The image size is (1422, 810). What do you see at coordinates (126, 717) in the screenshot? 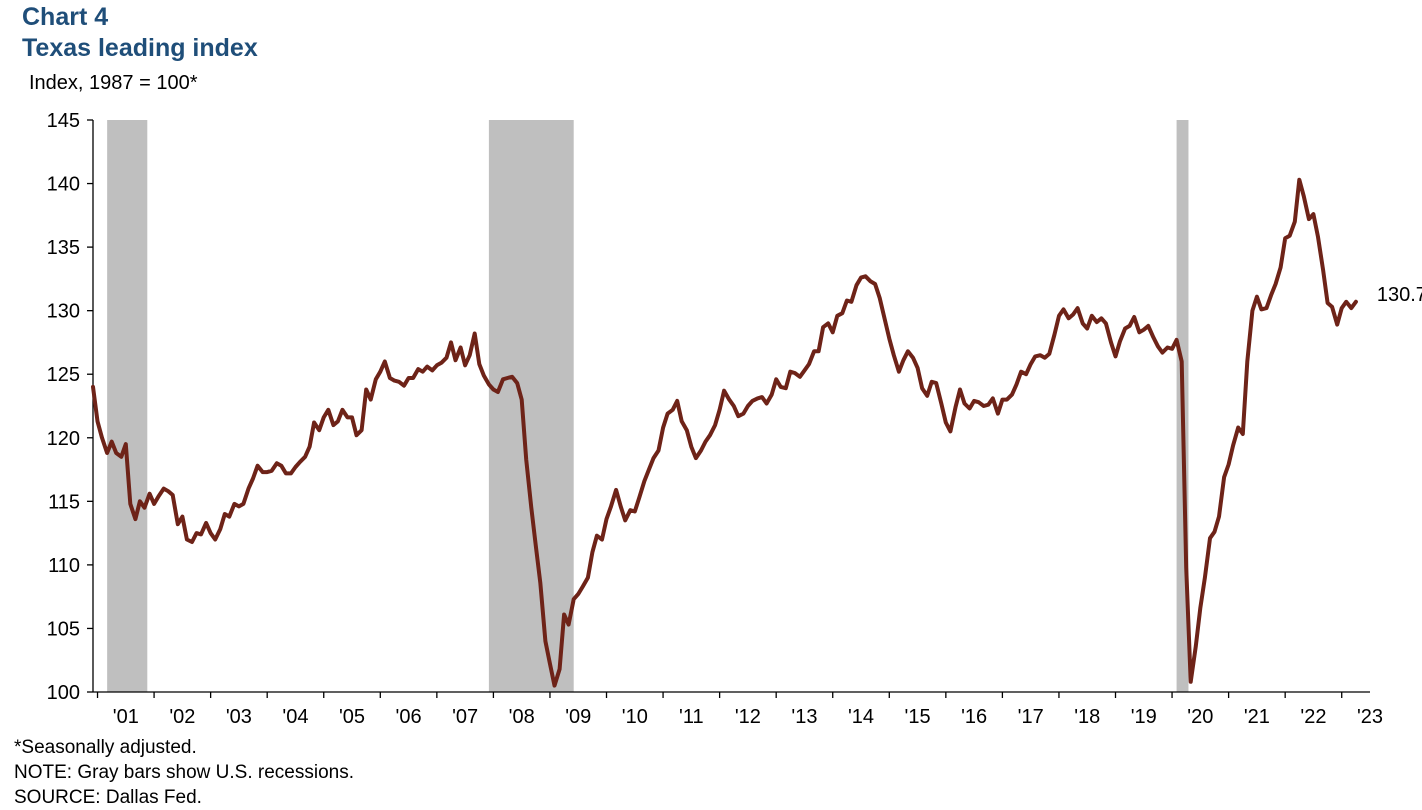
I see `x-tick-label: '01` at bounding box center [126, 717].